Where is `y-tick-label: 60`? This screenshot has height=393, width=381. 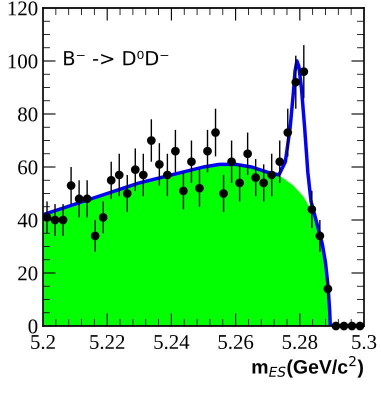
y-tick-label: 60 is located at coordinates (28, 167).